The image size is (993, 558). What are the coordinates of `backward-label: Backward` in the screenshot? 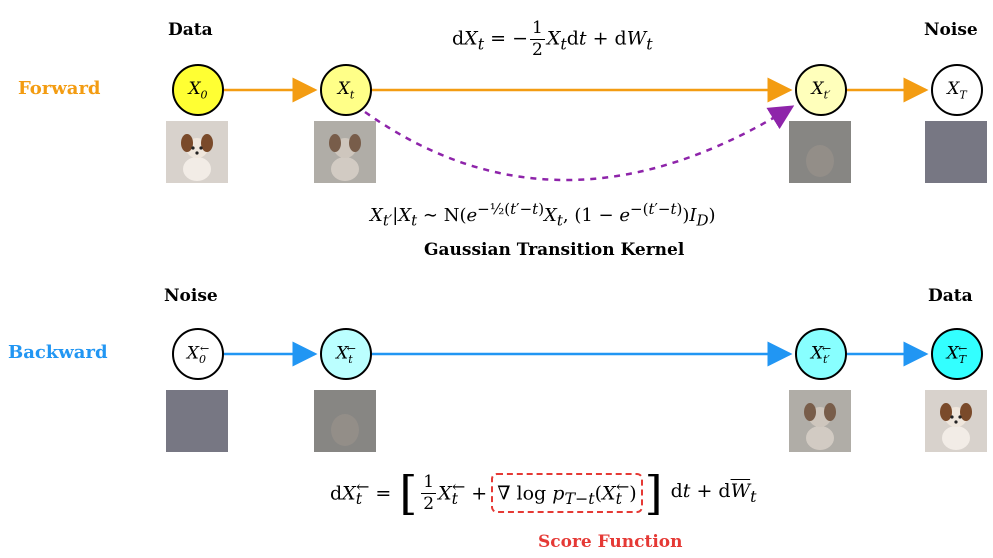 It's located at (58, 352).